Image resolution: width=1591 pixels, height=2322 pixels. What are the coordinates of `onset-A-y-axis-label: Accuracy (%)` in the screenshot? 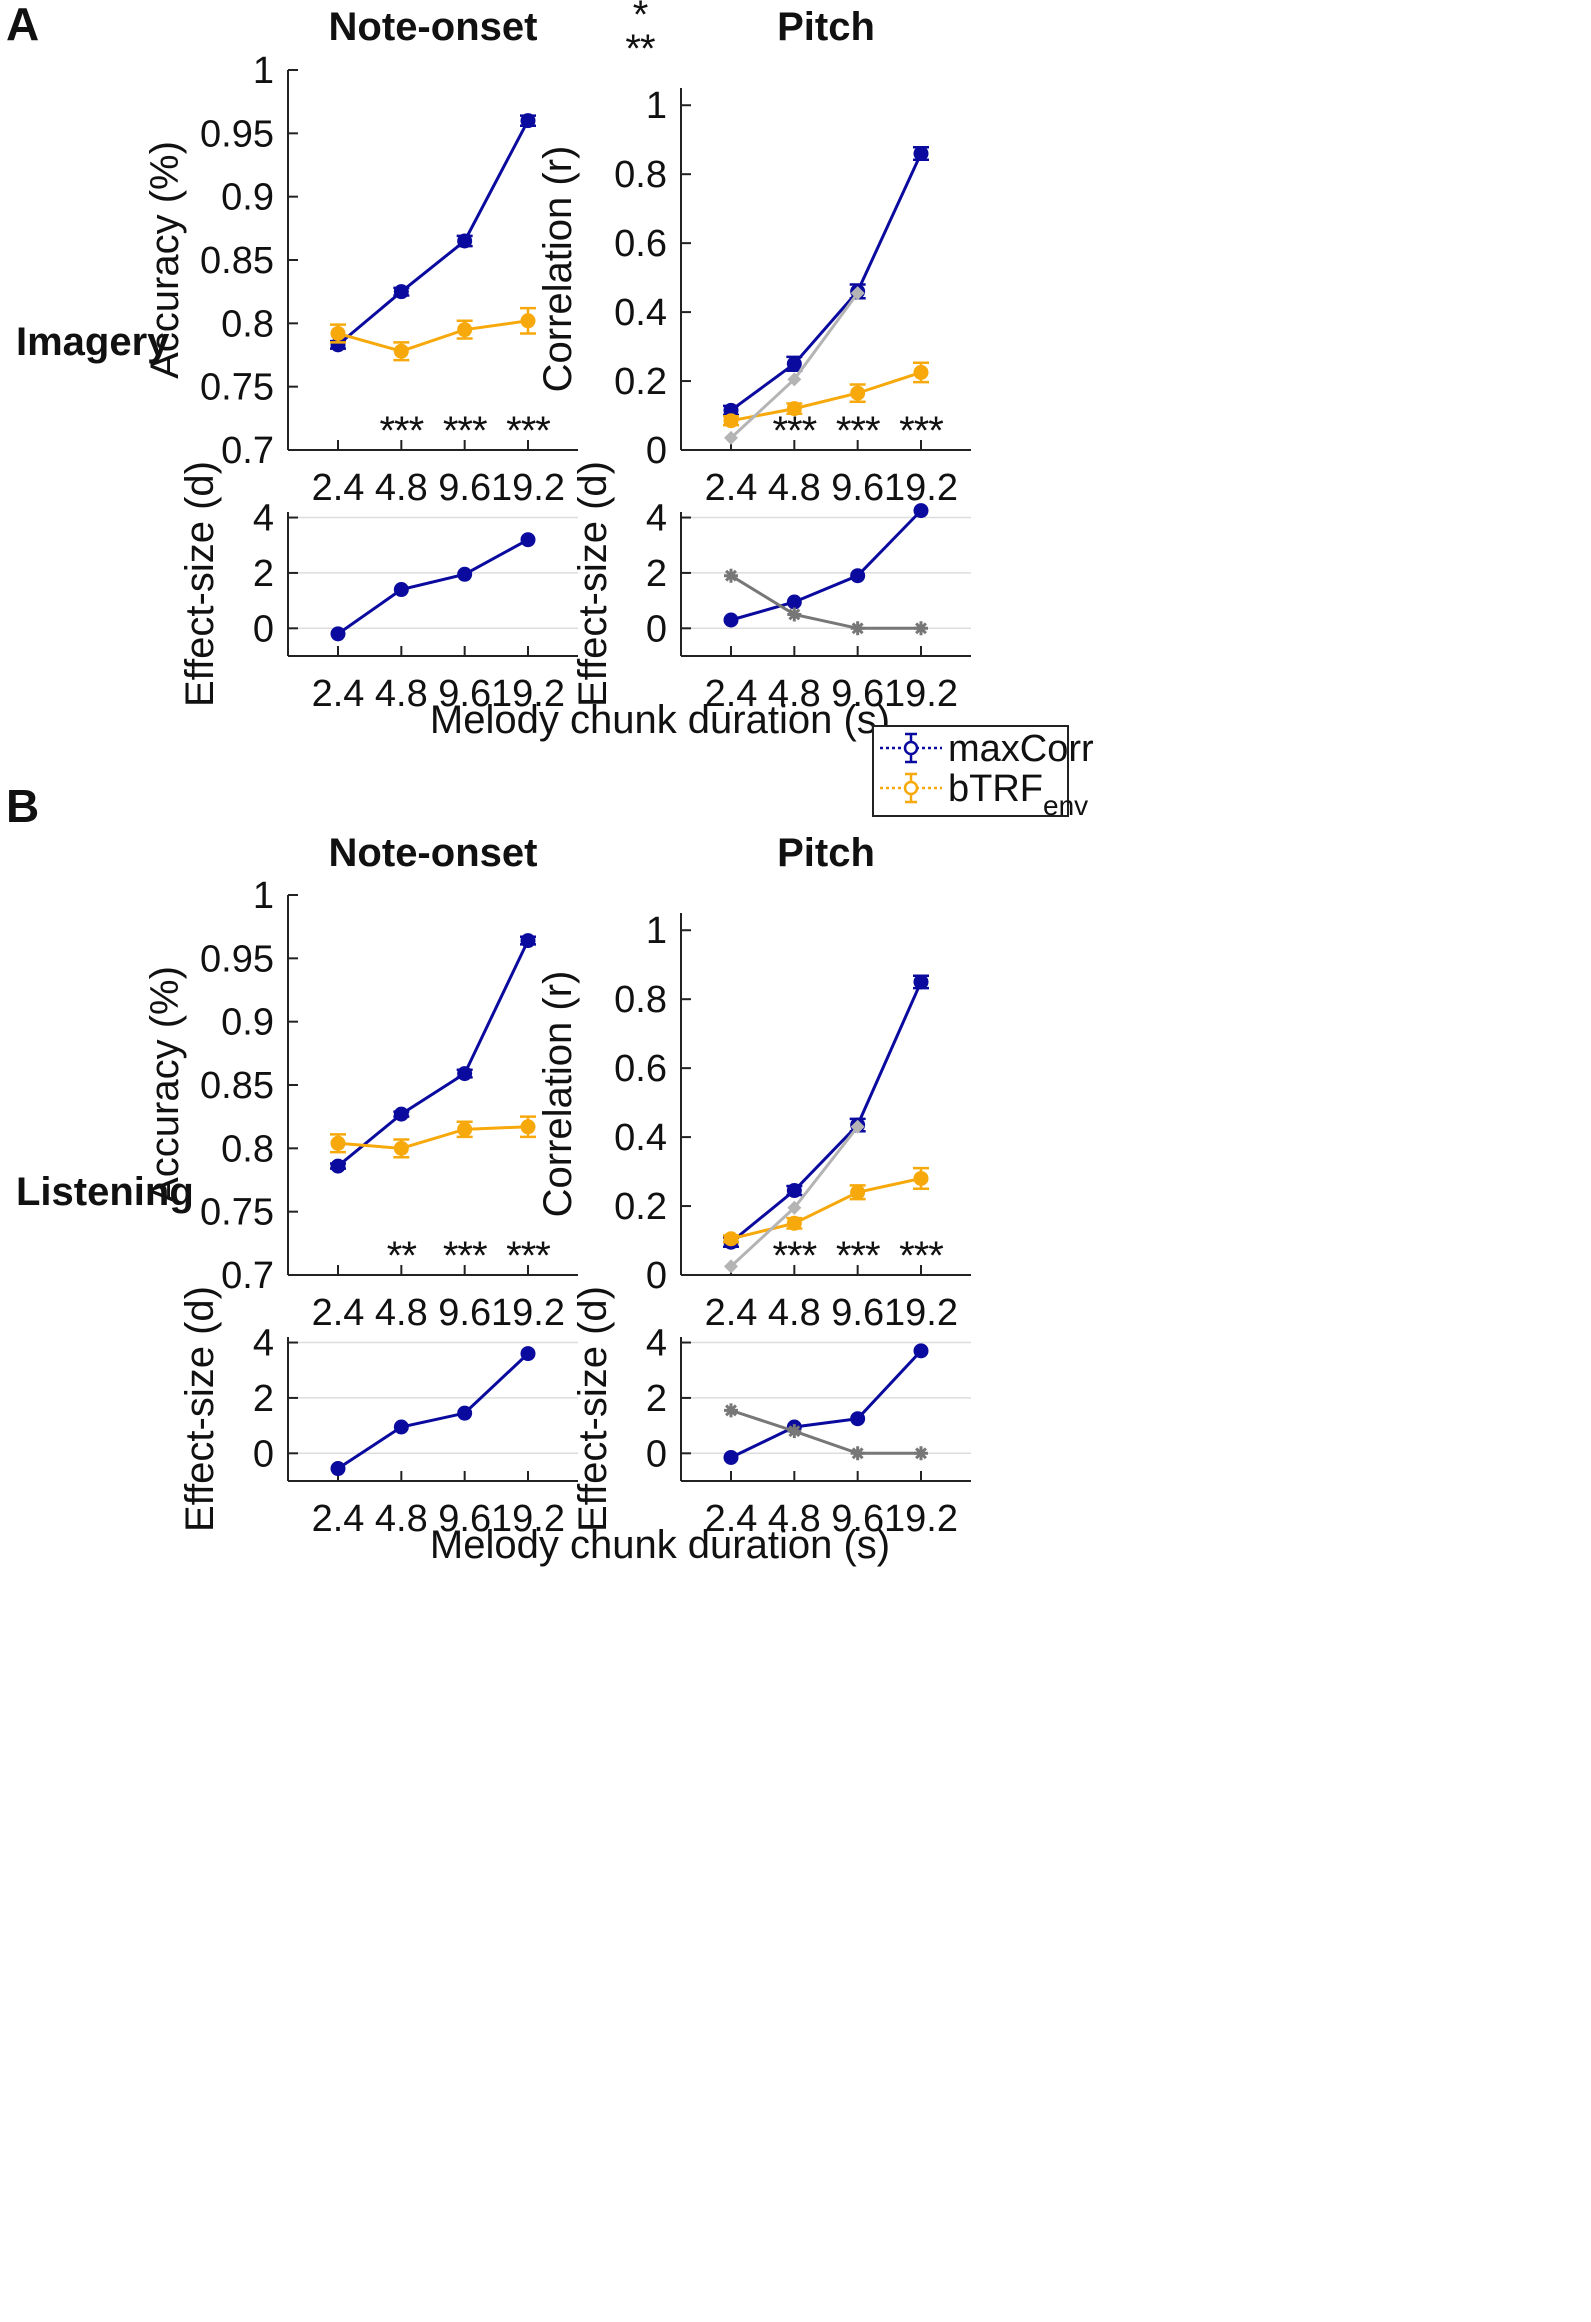 It's located at (165, 260).